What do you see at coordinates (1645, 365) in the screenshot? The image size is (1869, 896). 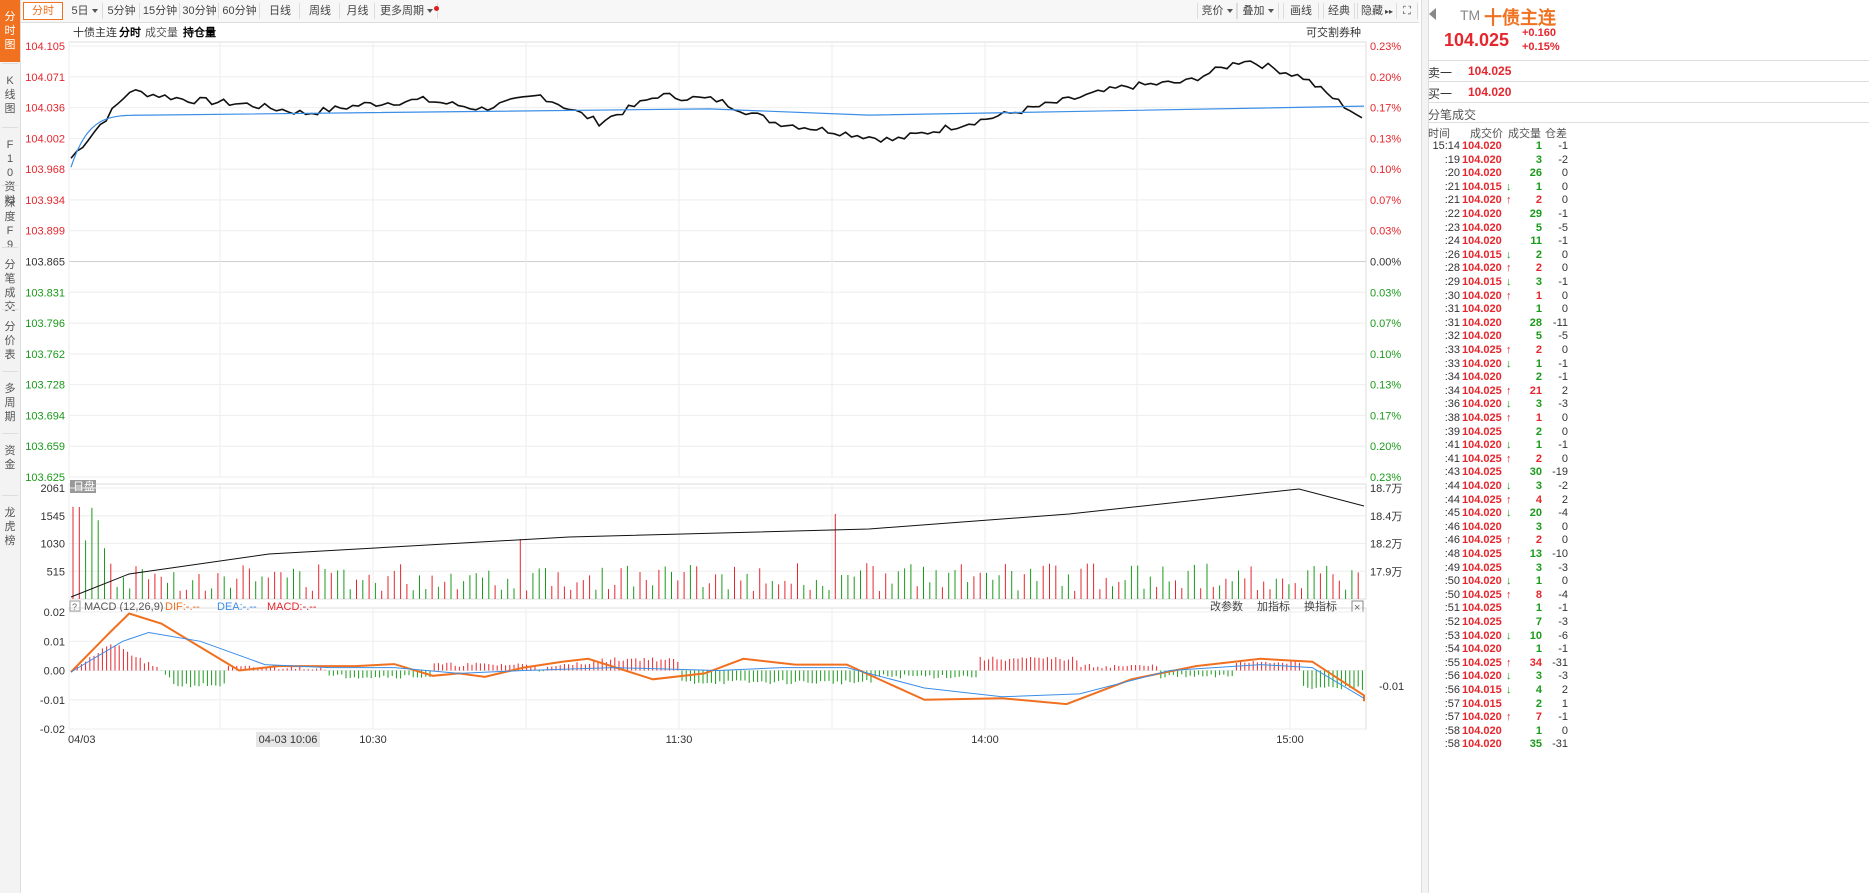 I see `tick-row: :33 104.020 ↓ 1 -1` at bounding box center [1645, 365].